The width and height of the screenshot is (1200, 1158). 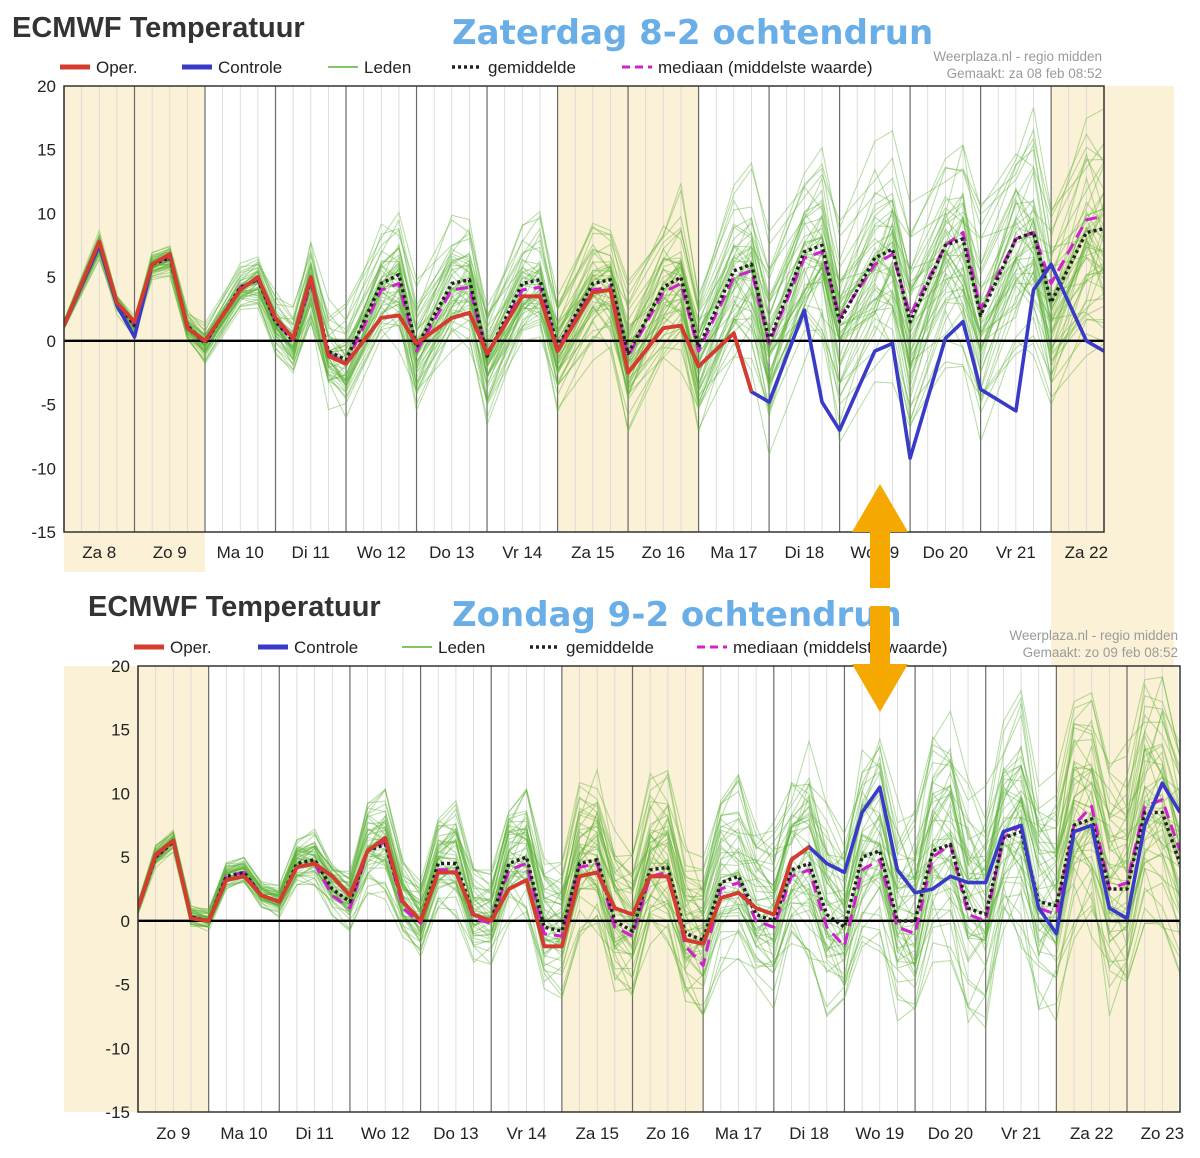 What do you see at coordinates (250, 67) in the screenshot?
I see `legend-label: Controle` at bounding box center [250, 67].